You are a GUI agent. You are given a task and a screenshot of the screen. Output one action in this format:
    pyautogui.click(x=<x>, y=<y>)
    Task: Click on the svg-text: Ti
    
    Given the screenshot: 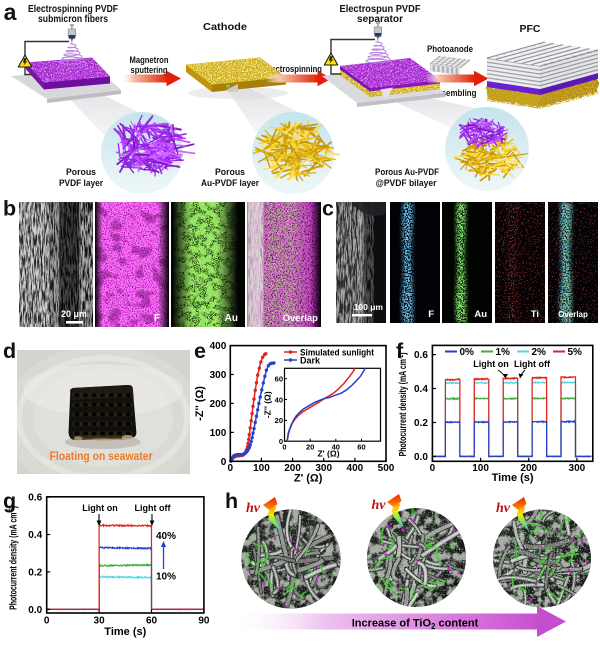 What is the action you would take?
    pyautogui.click(x=535, y=314)
    